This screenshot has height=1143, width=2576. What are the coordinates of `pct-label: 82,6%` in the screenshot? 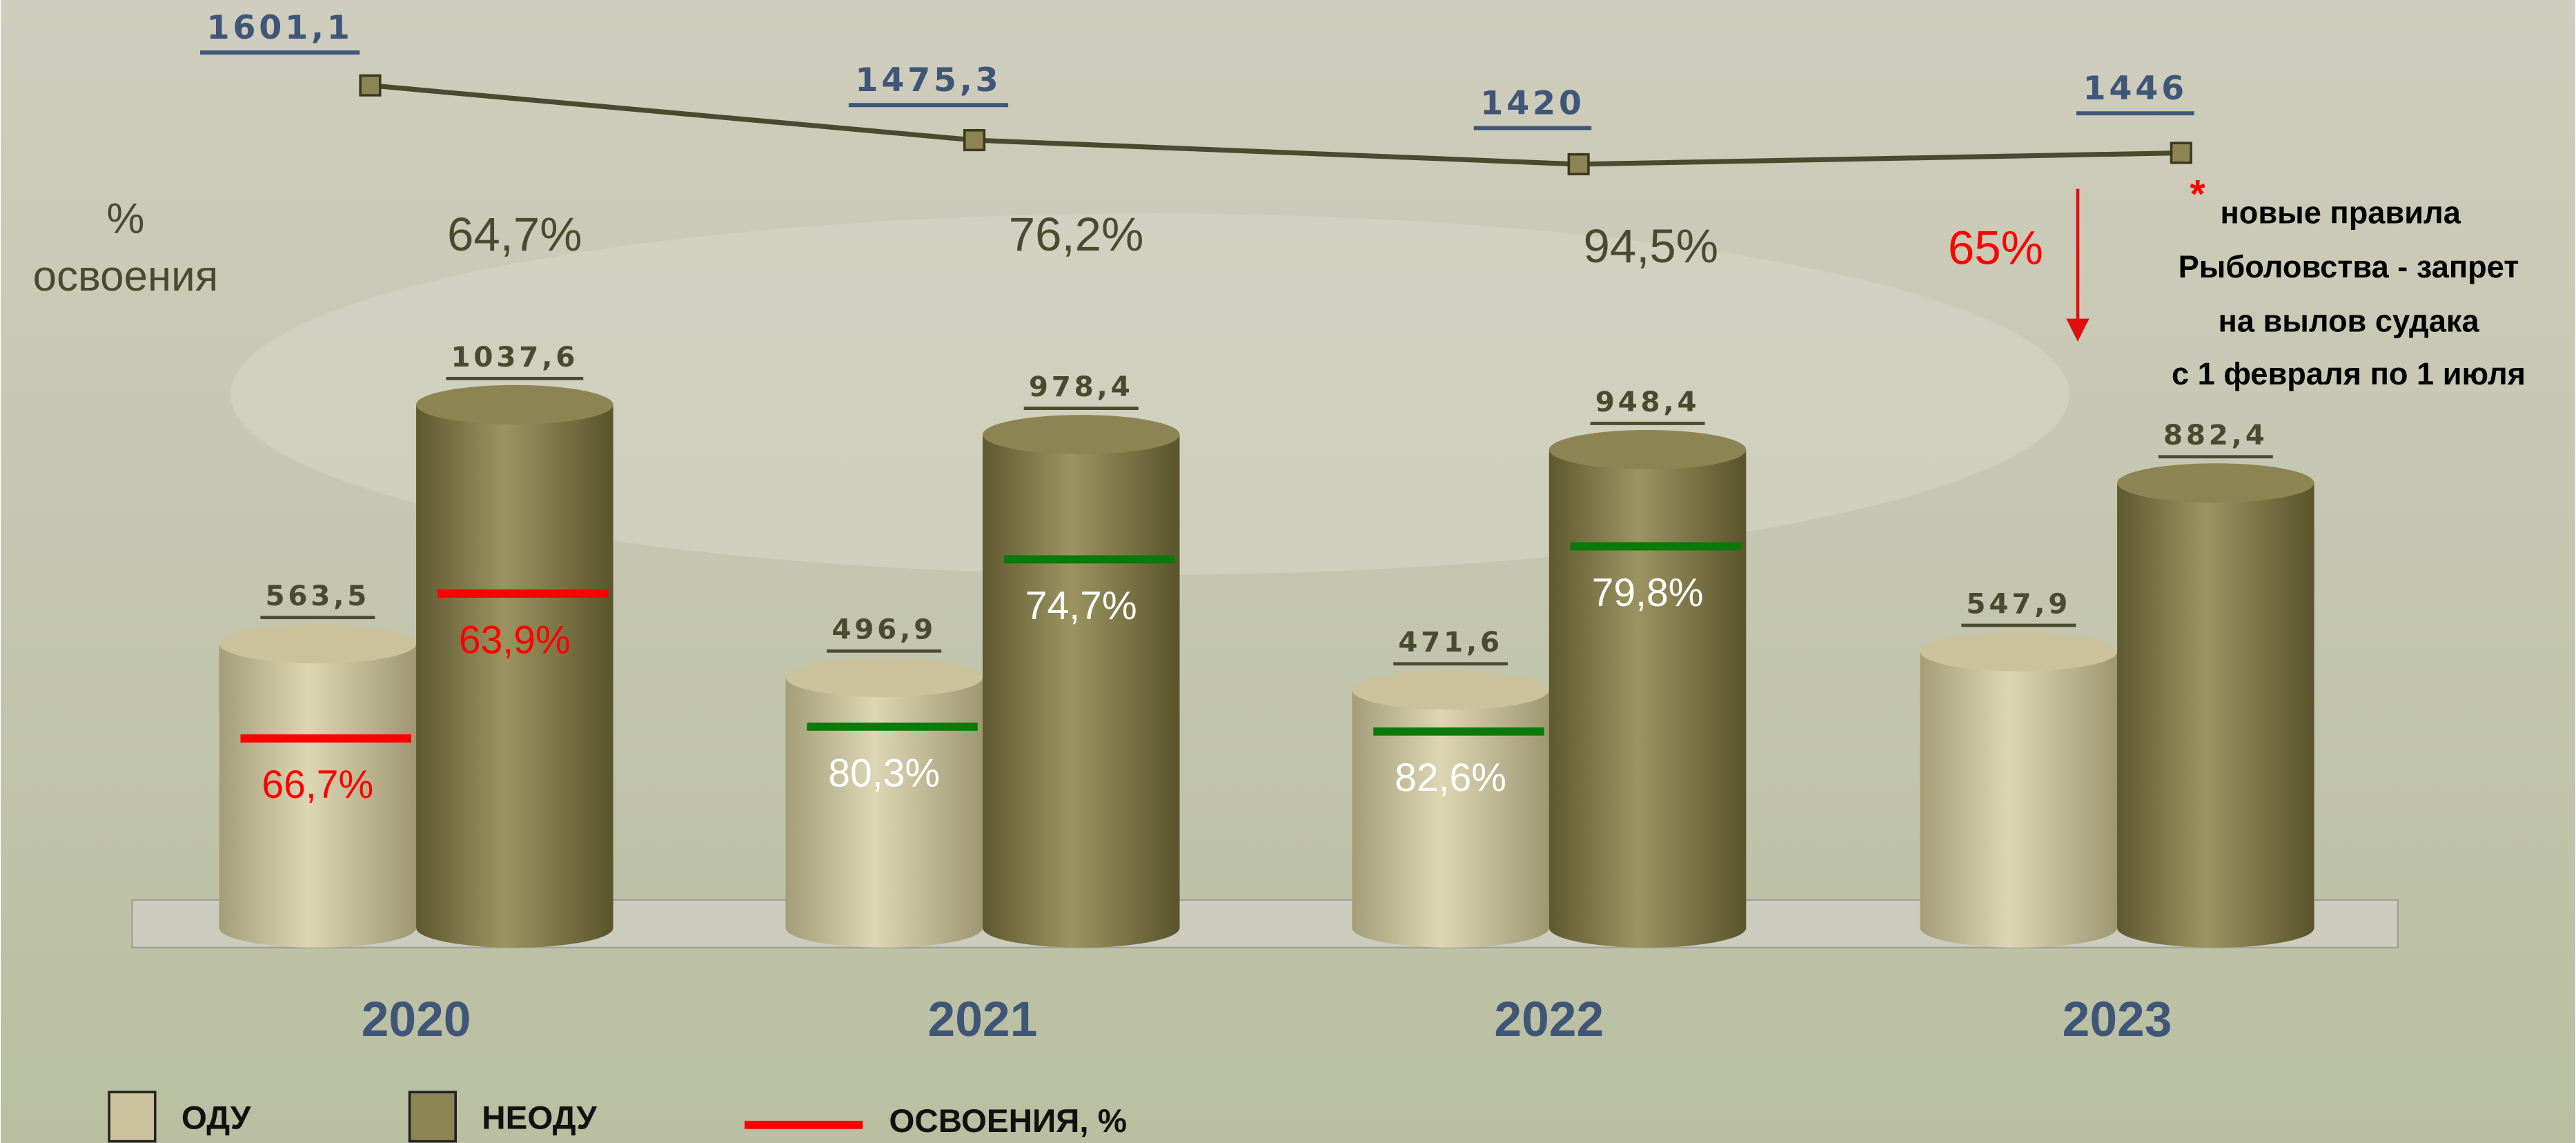 It's located at (1450, 778).